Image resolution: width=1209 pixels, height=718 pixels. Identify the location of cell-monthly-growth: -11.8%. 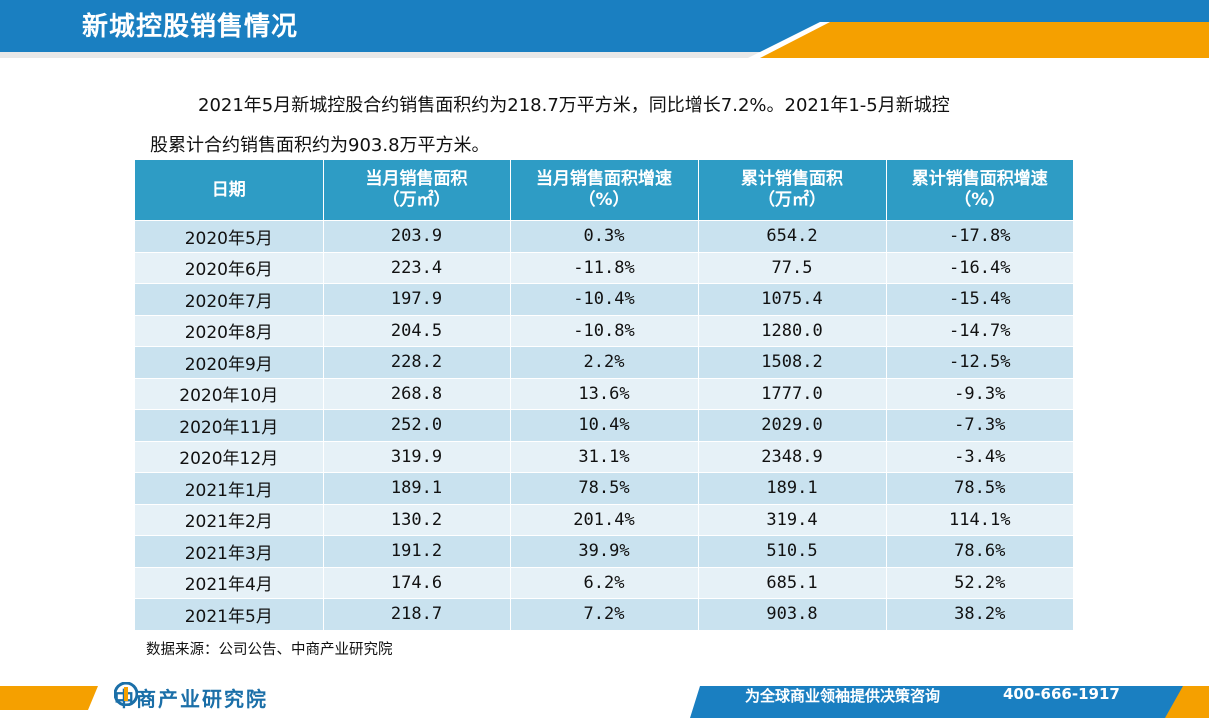
(604, 267).